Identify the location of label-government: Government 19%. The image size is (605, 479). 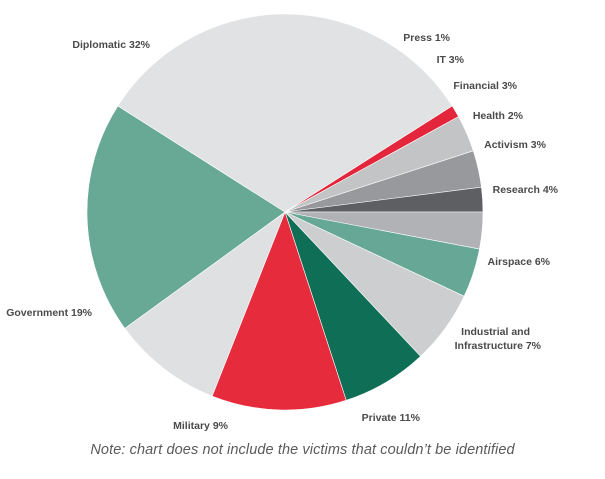
(49, 313).